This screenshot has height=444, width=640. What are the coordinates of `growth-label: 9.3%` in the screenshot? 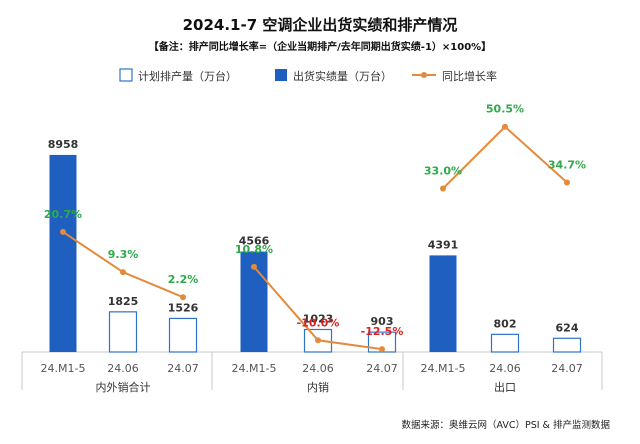 It's located at (123, 254).